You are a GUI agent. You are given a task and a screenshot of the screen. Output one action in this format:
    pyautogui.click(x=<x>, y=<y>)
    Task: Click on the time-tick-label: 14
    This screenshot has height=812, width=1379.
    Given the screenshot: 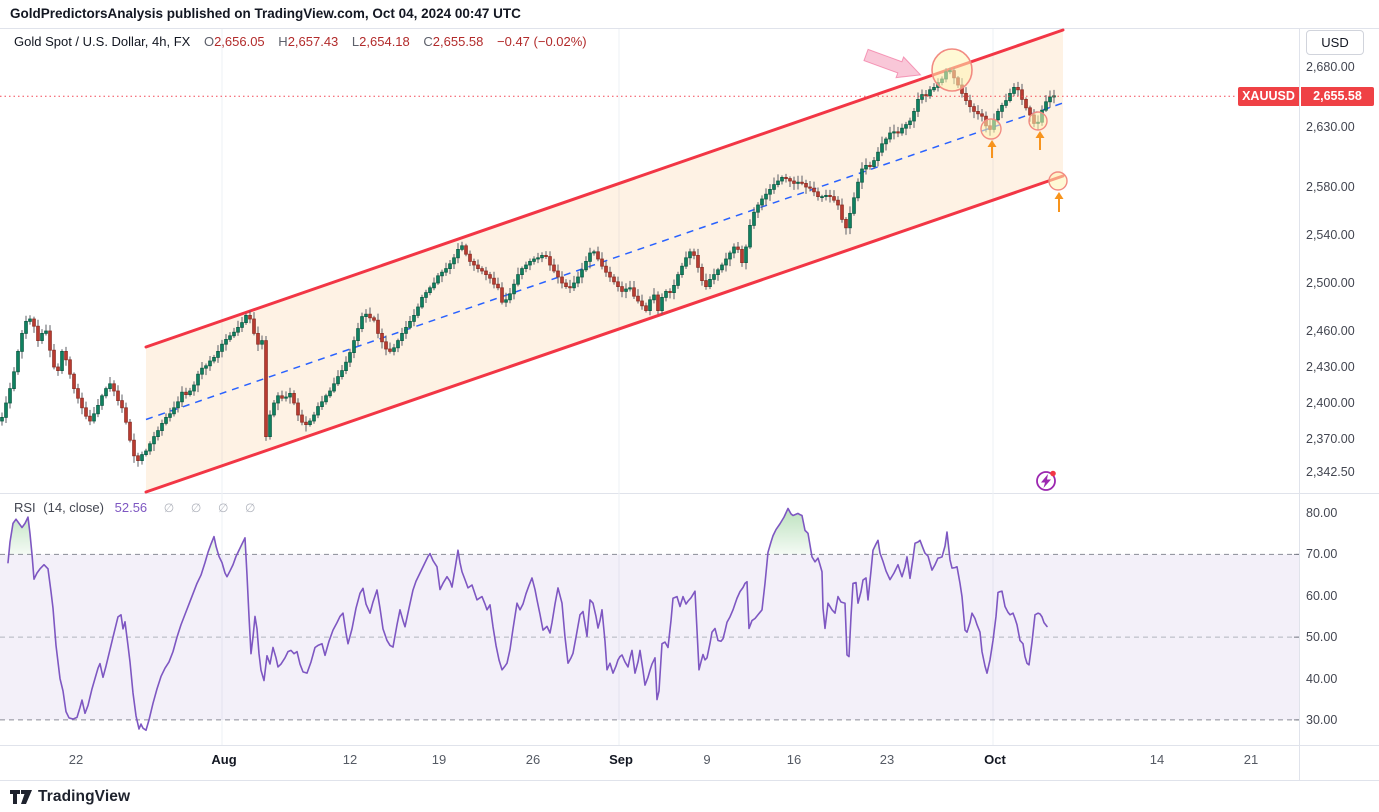 What is the action you would take?
    pyautogui.click(x=1157, y=759)
    